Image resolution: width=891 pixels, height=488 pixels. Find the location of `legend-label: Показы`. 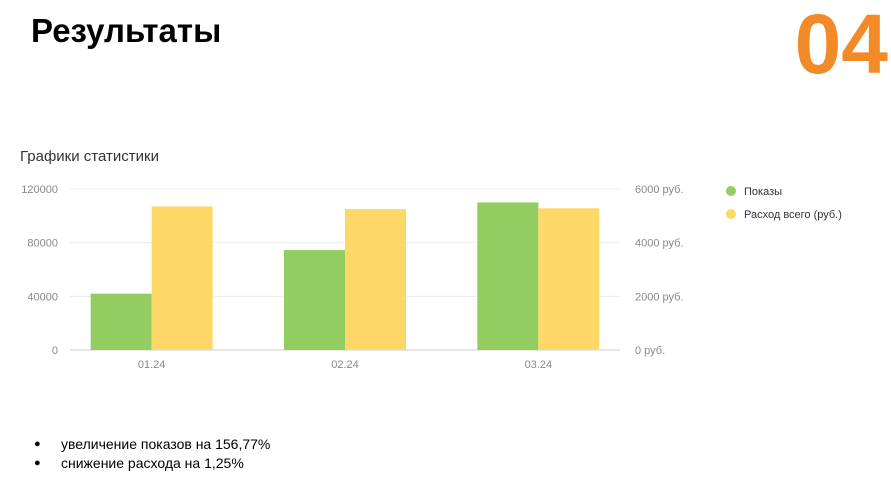

legend-label: Показы is located at coordinates (763, 192).